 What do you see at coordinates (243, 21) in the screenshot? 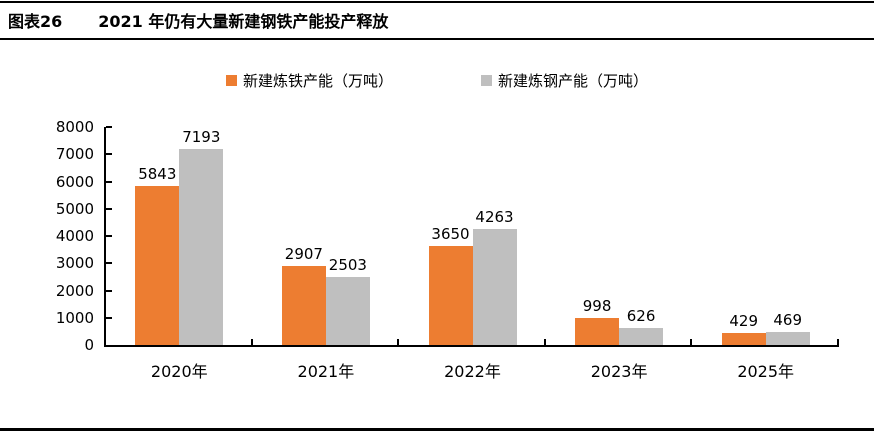
I see `figure-title: 2021 年仍有大量新建钢铁产能投产释放` at bounding box center [243, 21].